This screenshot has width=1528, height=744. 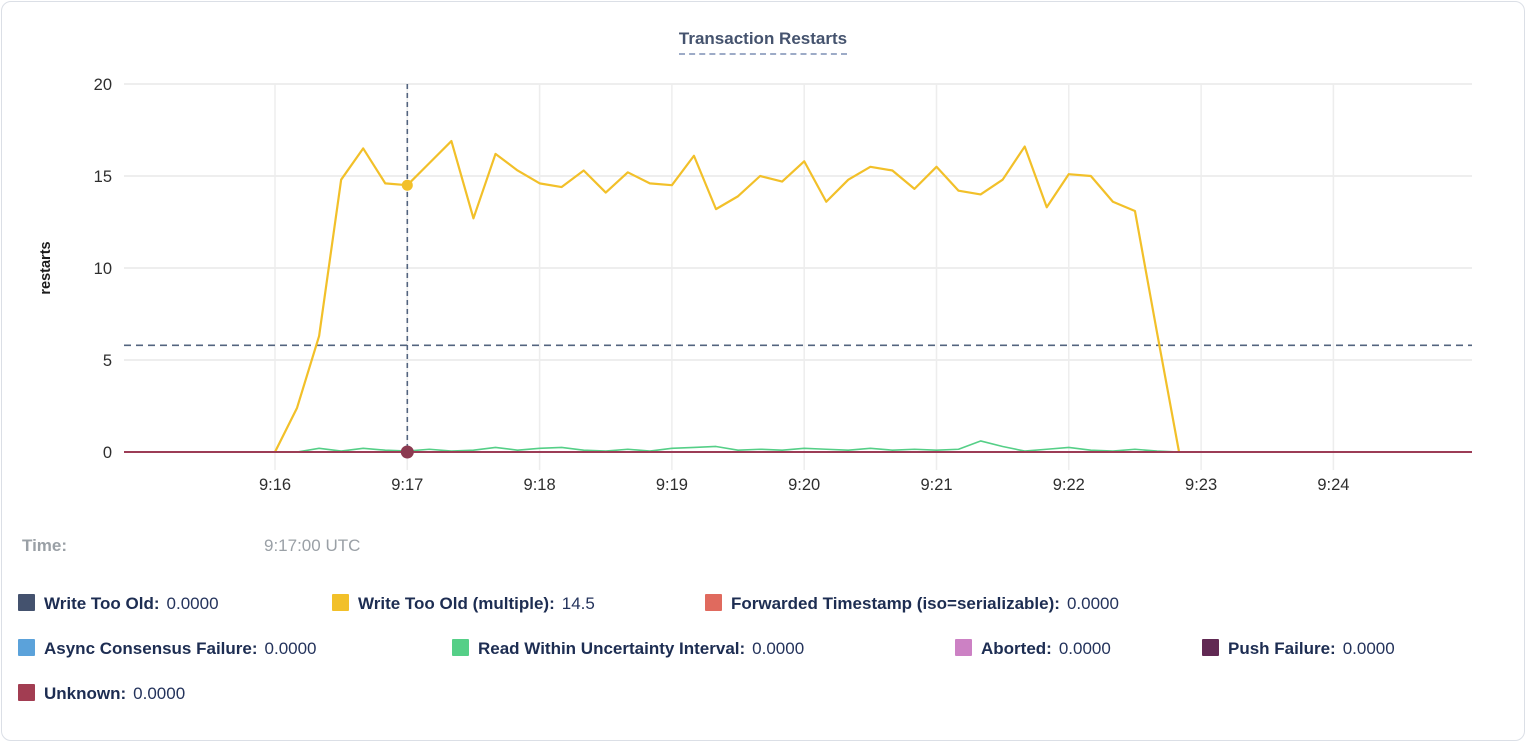 I want to click on hover-time-row: Time: 9:17:00 UTC, so click(x=763, y=547).